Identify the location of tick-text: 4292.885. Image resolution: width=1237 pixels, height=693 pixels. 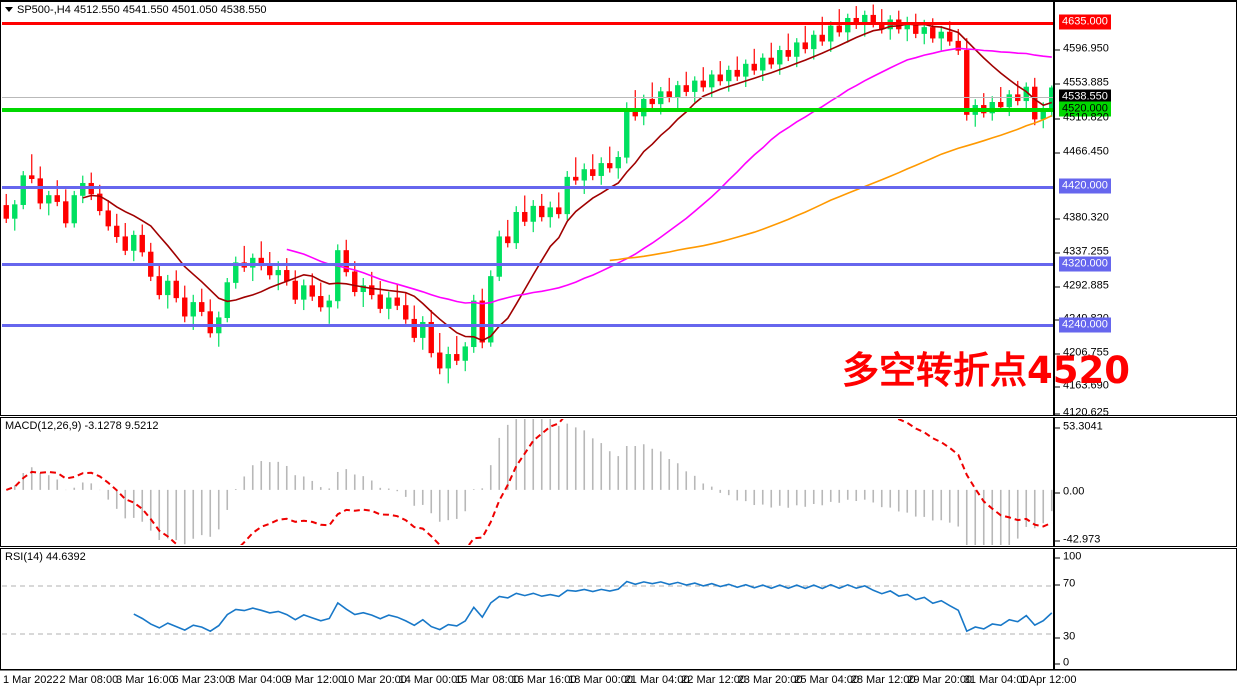
(1086, 285).